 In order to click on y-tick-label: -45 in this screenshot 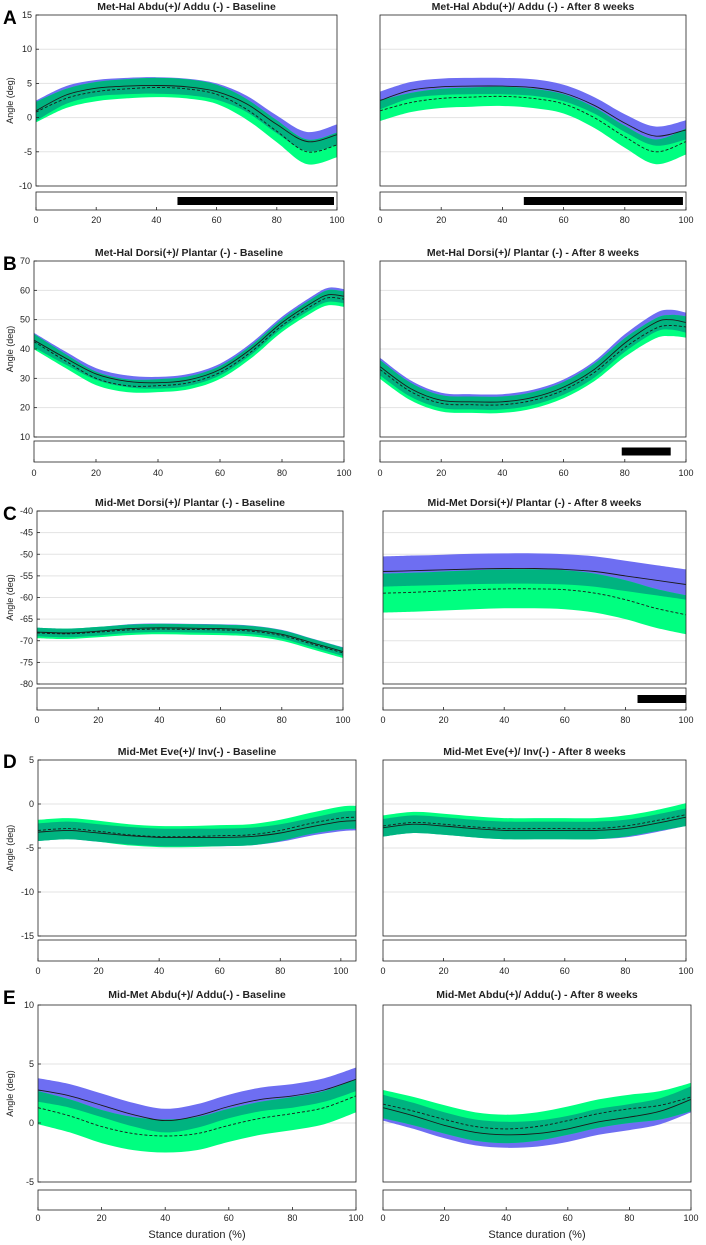, I will do `click(26, 533)`.